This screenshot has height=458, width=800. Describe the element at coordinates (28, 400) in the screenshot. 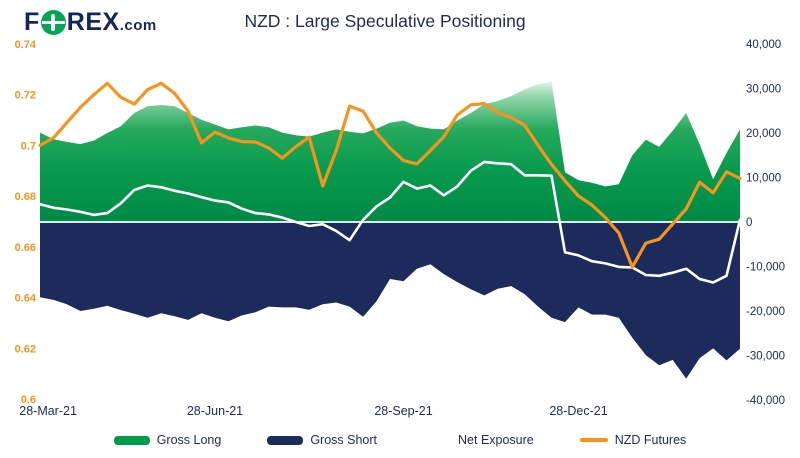

I see `left-axis-tick: 0.6` at that location.